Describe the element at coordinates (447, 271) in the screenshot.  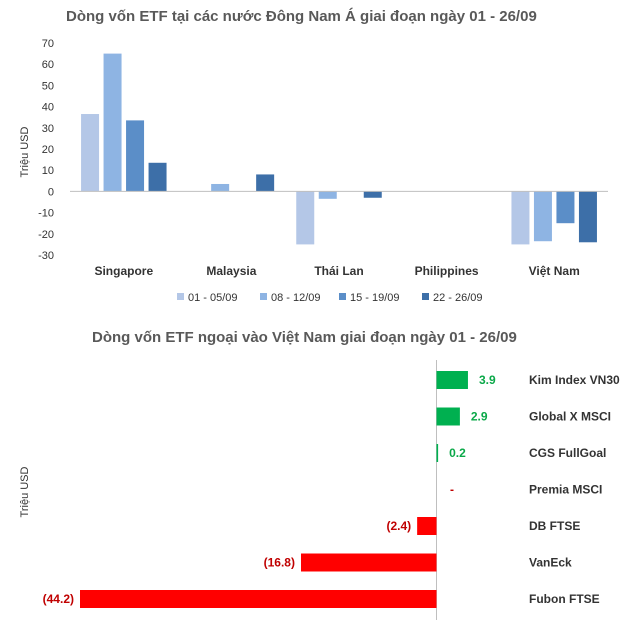
I see `chart-1-category-label: Philippines` at that location.